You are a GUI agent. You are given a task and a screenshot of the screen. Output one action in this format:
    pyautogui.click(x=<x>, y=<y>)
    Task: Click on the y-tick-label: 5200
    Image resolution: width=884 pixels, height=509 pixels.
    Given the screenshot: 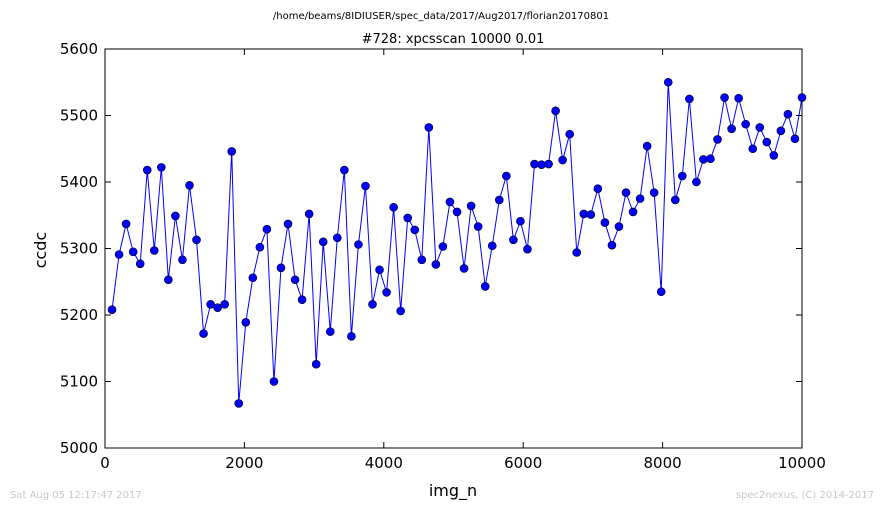 What is the action you would take?
    pyautogui.click(x=79, y=315)
    